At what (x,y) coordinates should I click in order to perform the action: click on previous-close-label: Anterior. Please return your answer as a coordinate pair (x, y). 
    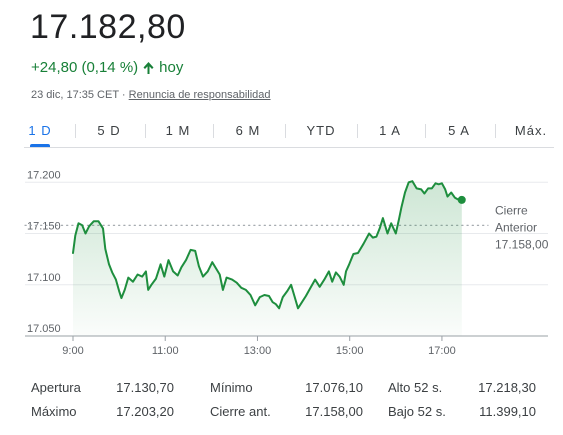
    Looking at the image, I should click on (516, 227).